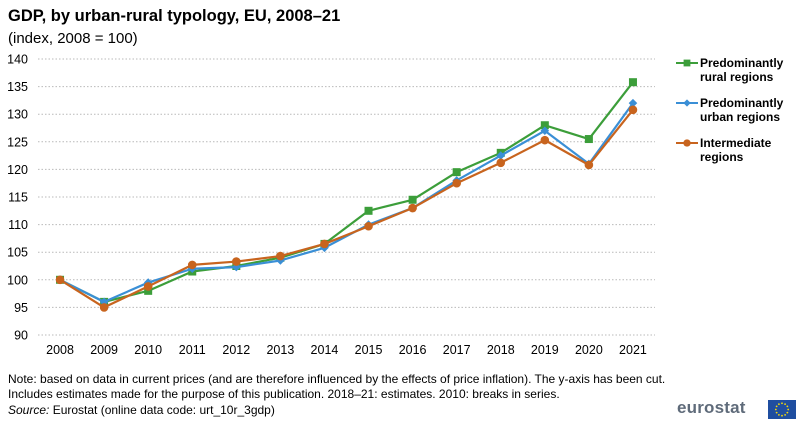 This screenshot has height=424, width=800. What do you see at coordinates (711, 407) in the screenshot?
I see `logo-text: eurostat` at bounding box center [711, 407].